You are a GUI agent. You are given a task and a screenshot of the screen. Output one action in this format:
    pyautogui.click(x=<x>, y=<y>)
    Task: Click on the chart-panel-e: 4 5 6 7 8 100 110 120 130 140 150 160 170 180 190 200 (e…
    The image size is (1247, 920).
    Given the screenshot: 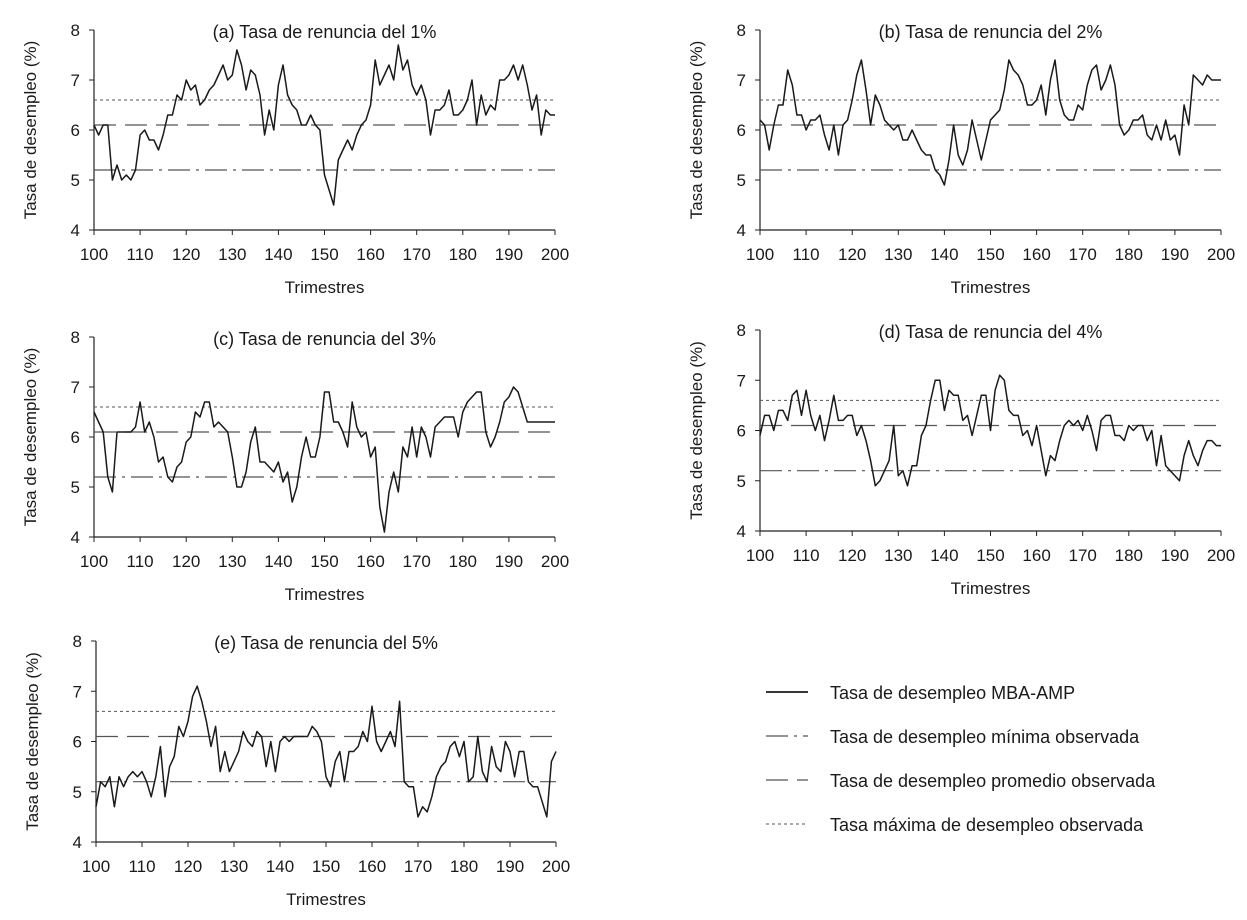 What is the action you would take?
    pyautogui.click(x=296, y=770)
    